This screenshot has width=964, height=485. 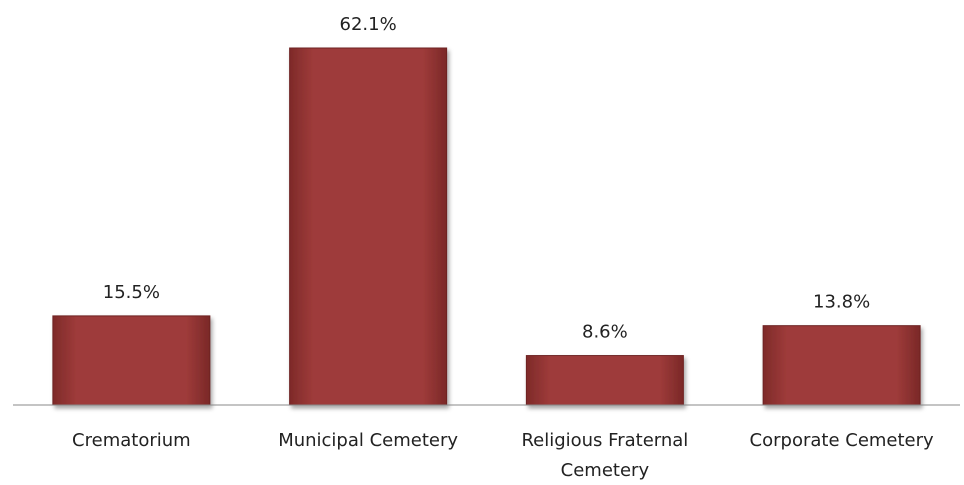 What do you see at coordinates (604, 455) in the screenshot?
I see `x-tick-label: Religious Fraternal Cemetery` at bounding box center [604, 455].